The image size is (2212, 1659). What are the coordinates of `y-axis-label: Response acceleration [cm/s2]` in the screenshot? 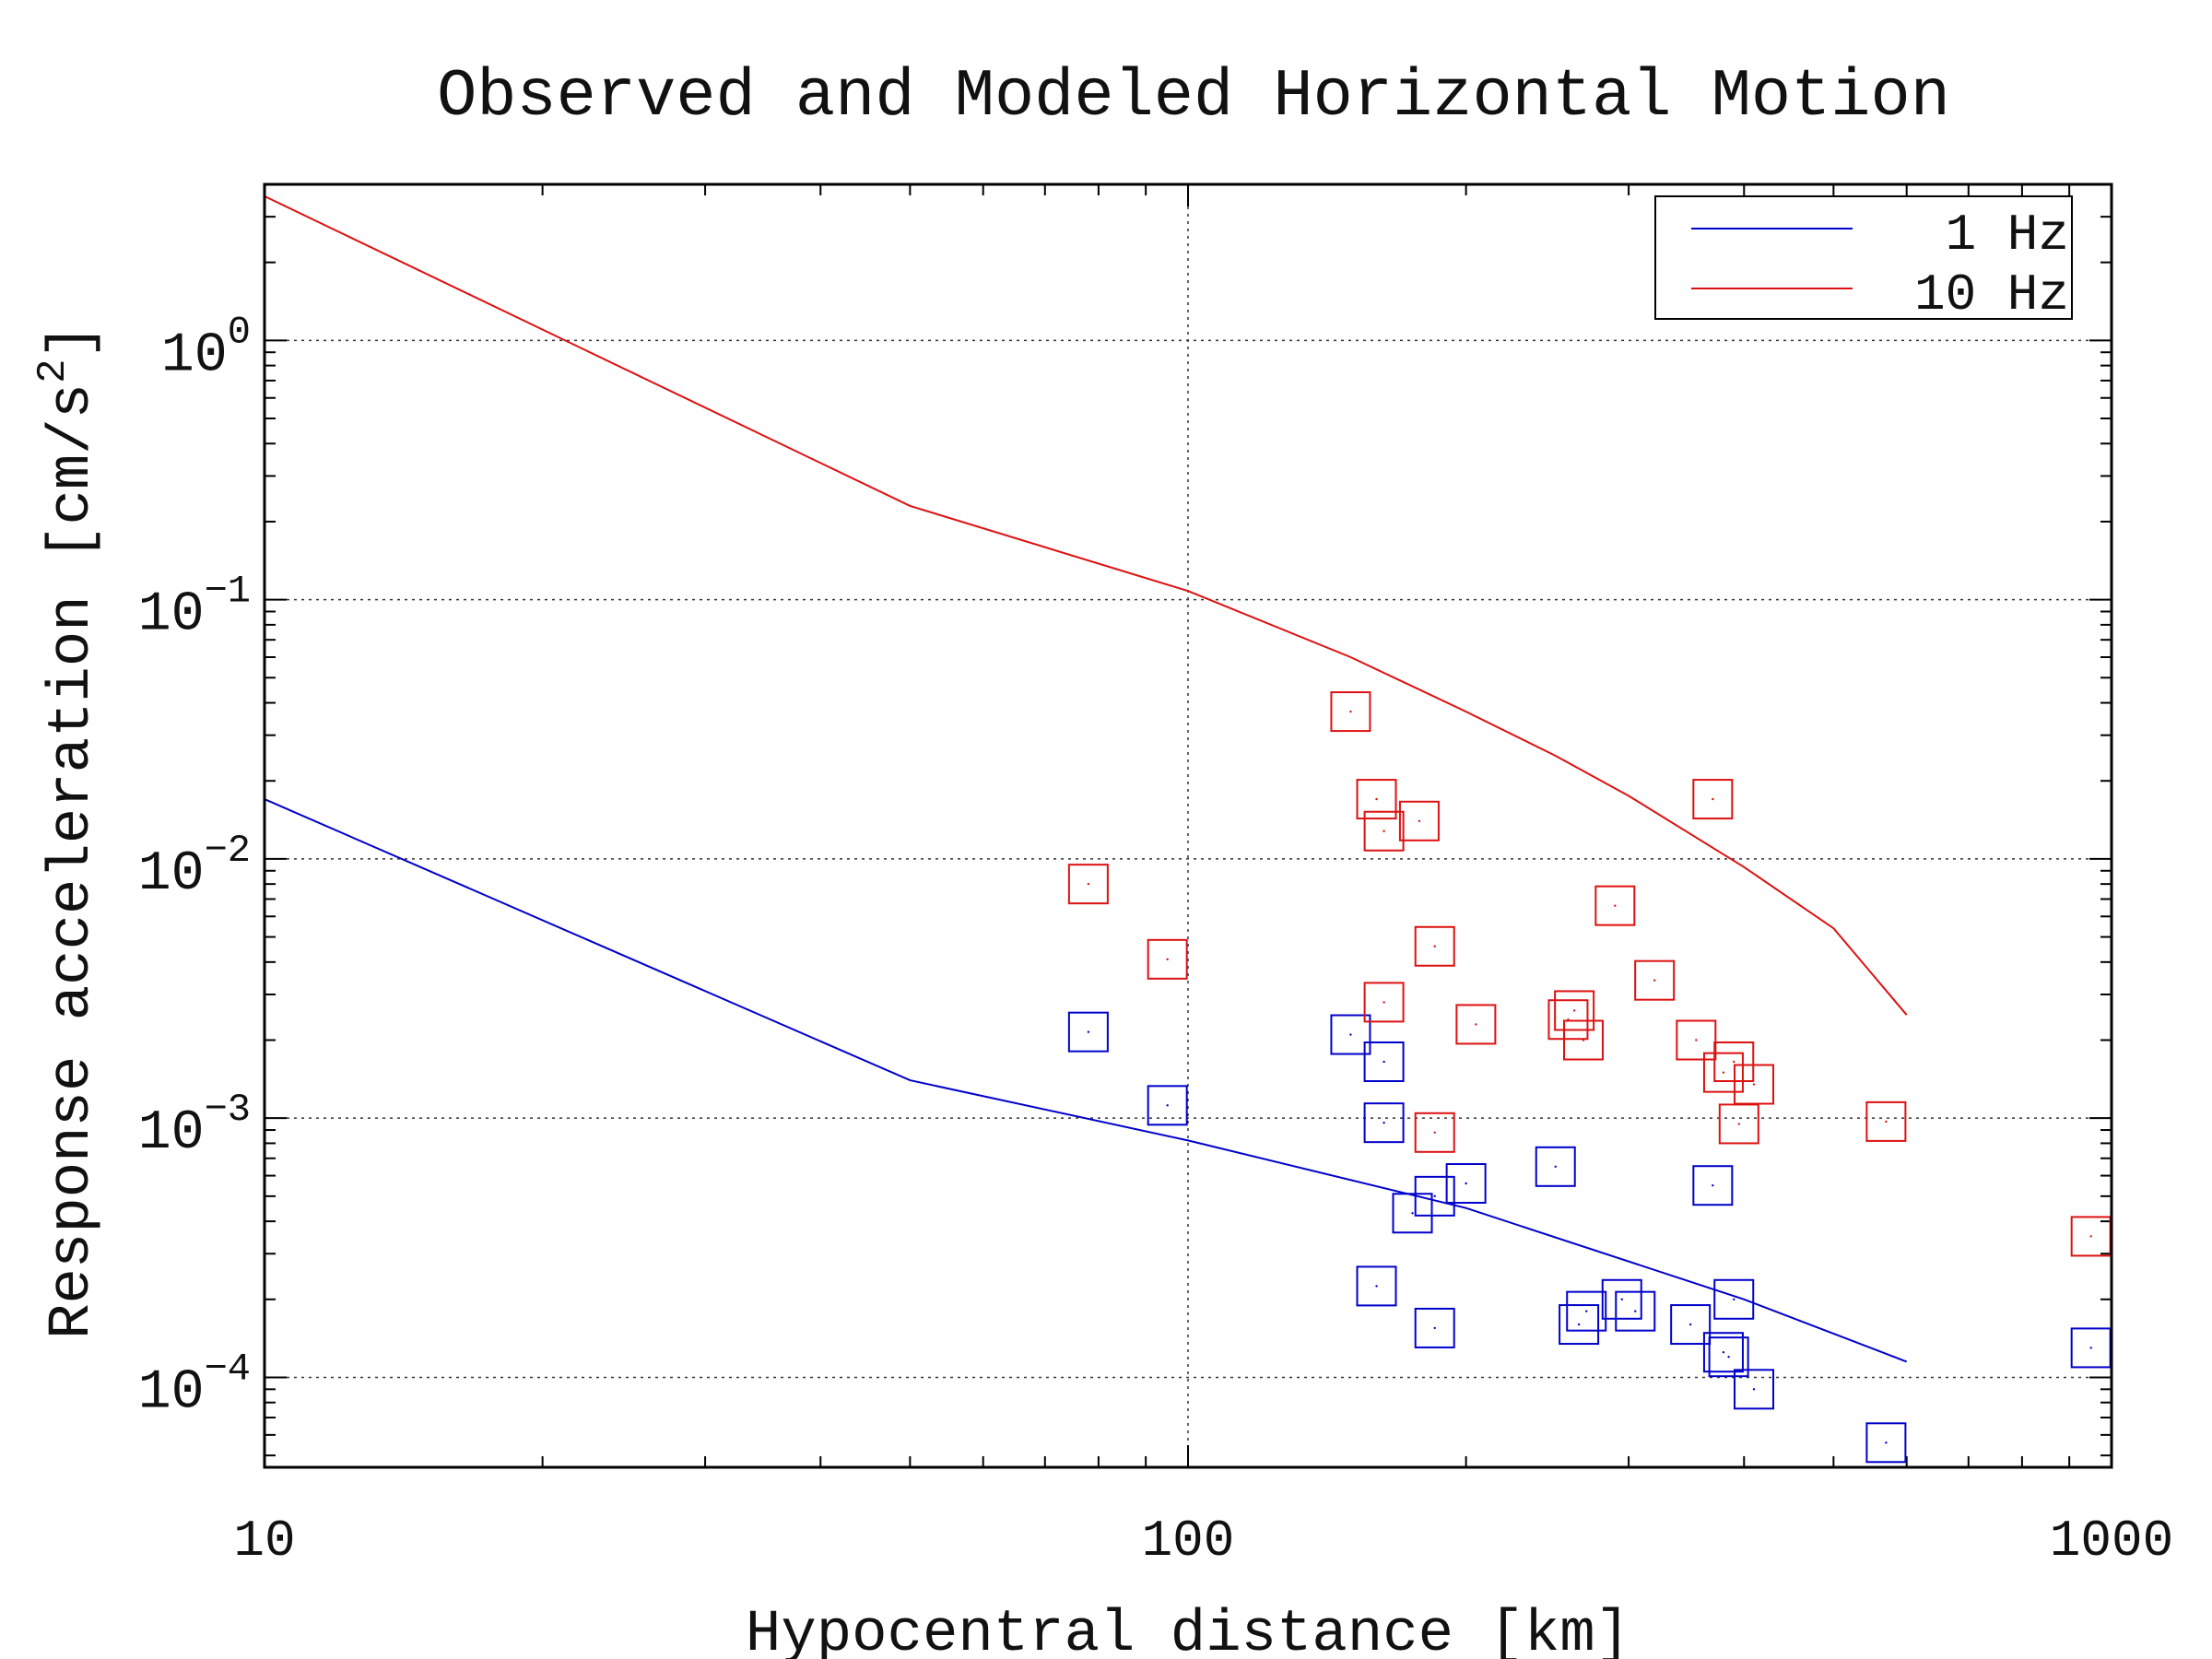 It's located at (68, 831).